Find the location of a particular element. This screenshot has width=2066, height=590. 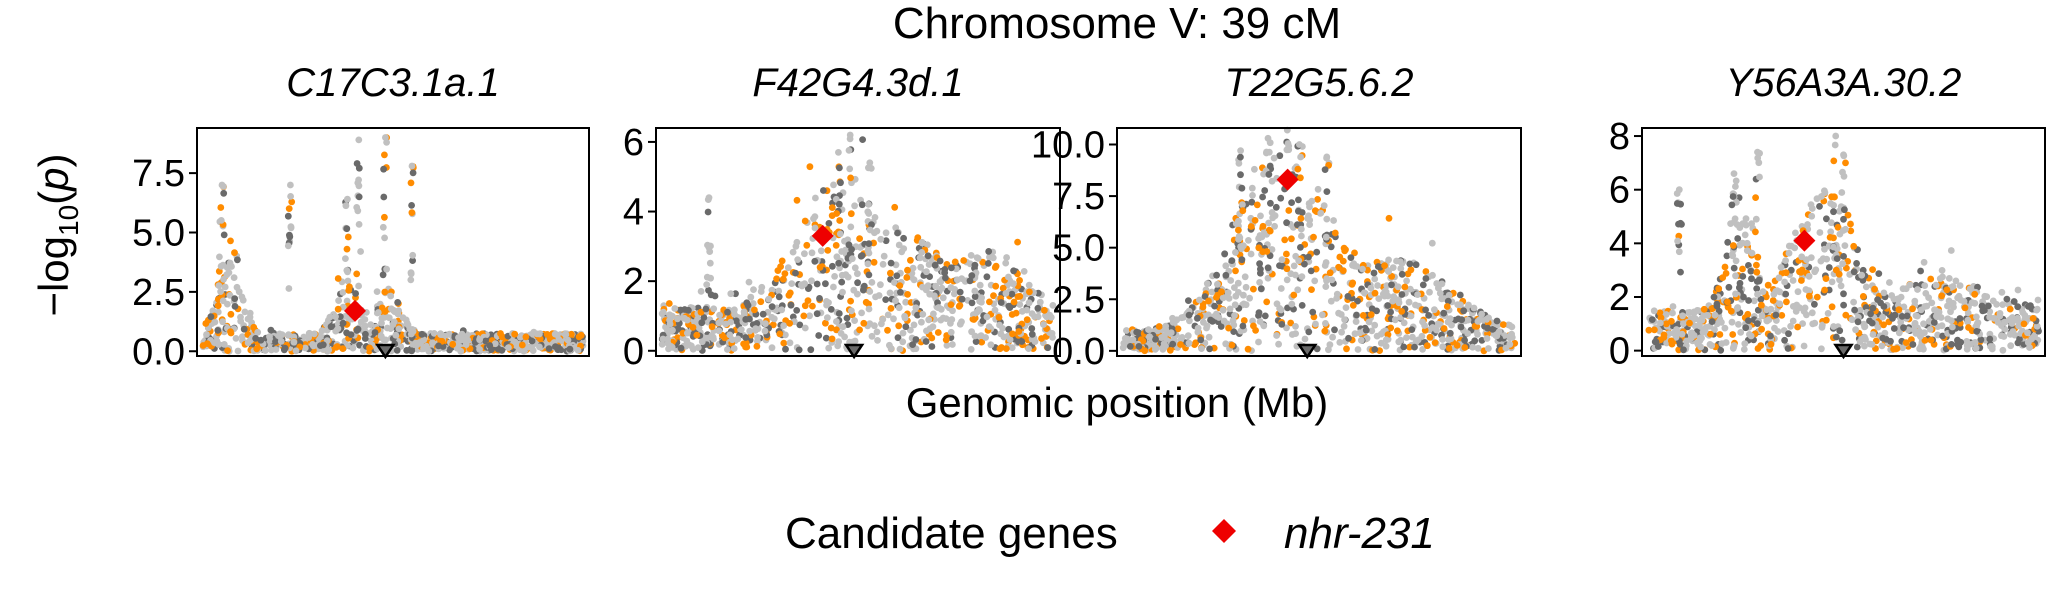

candidate-gene-marker is located at coordinates (1804, 240).